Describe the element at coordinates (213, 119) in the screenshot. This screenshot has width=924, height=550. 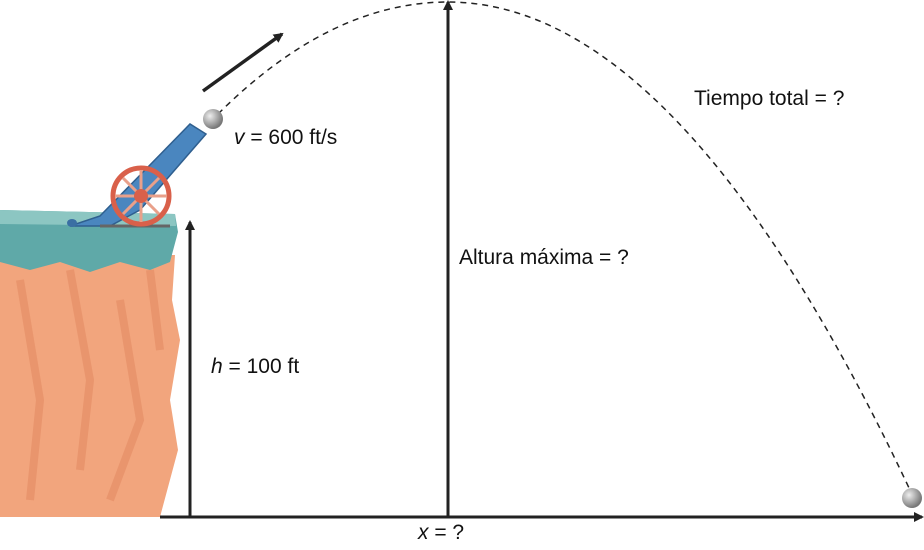
I see `cannonball-start` at that location.